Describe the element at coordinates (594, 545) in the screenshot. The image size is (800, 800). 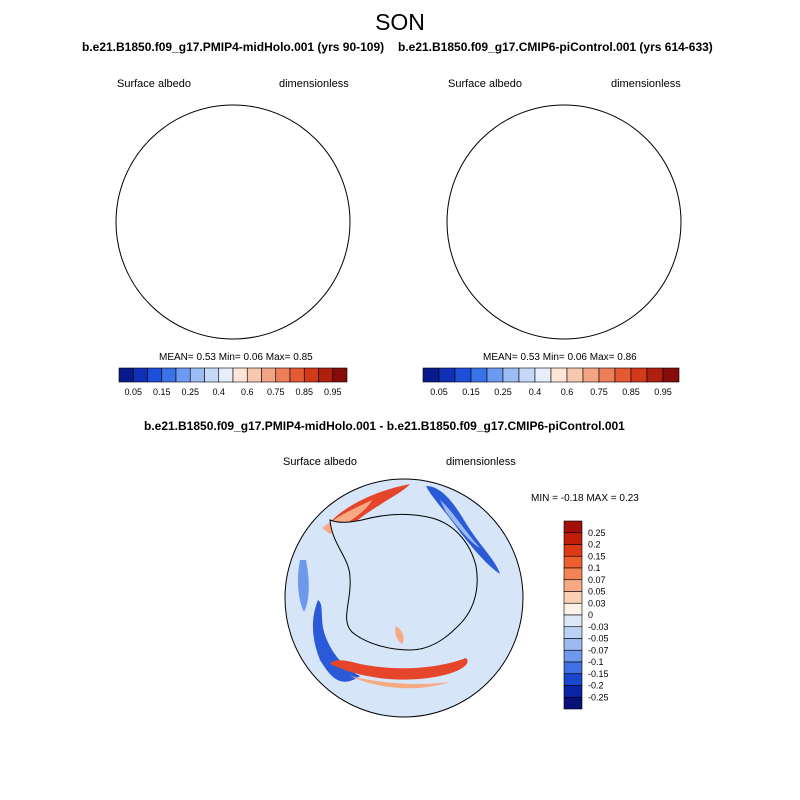
I see `difference-colorbar-tick-label: 0.2` at that location.